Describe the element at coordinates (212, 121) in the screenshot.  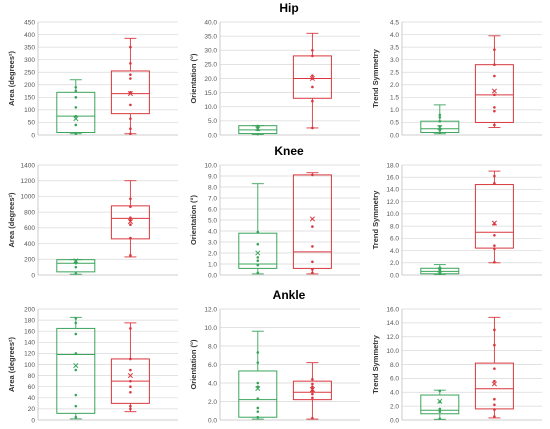
I see `y-tick-label: 5.0` at that location.